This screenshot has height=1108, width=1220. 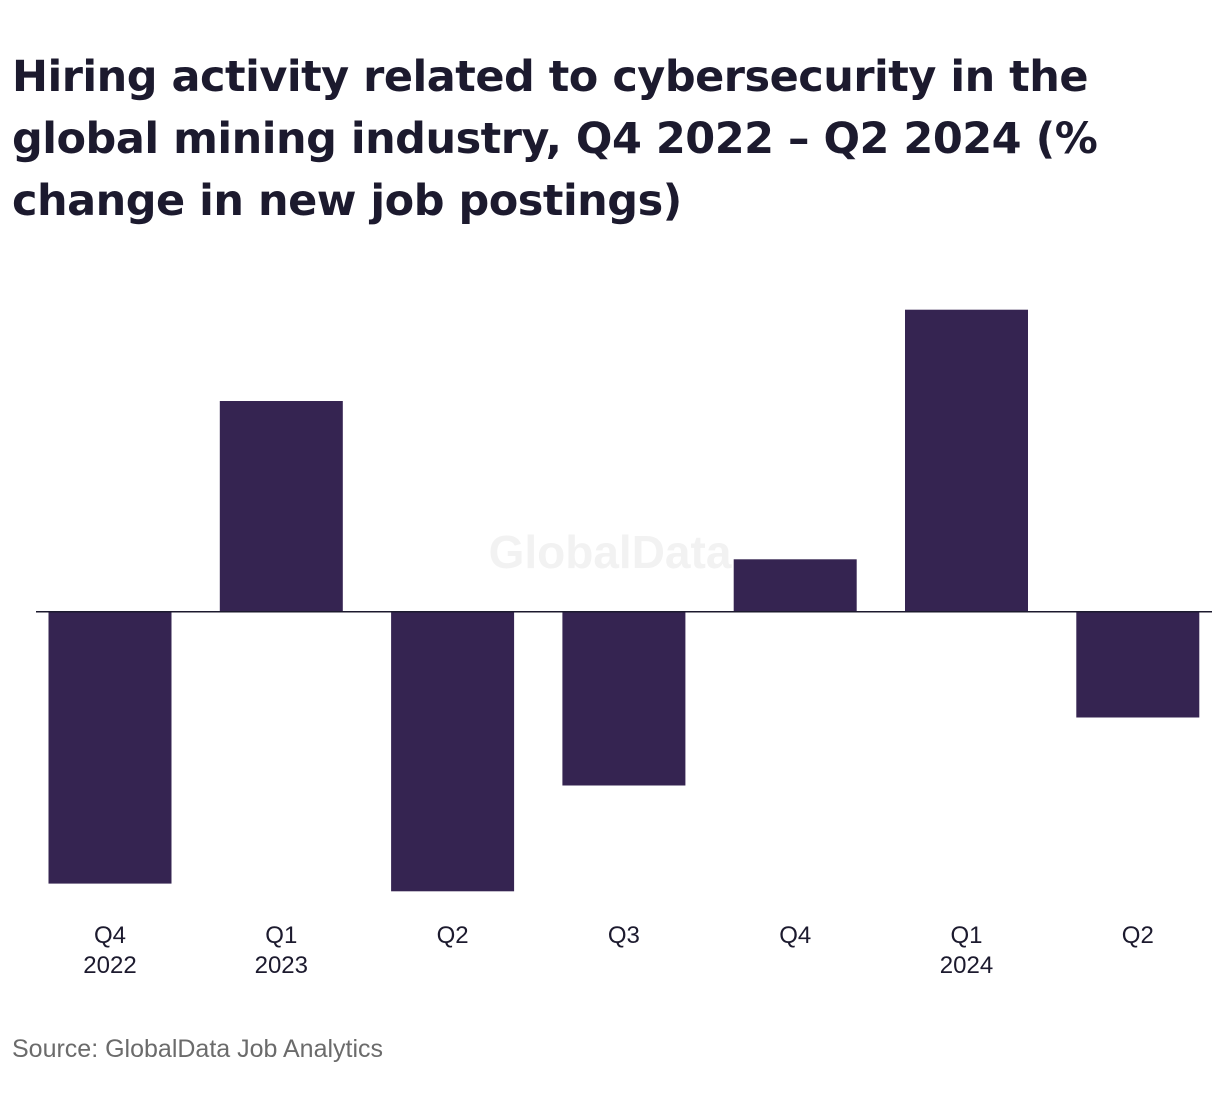 What do you see at coordinates (198, 1049) in the screenshot?
I see `source-note: Source: GlobalData Job Analytics` at bounding box center [198, 1049].